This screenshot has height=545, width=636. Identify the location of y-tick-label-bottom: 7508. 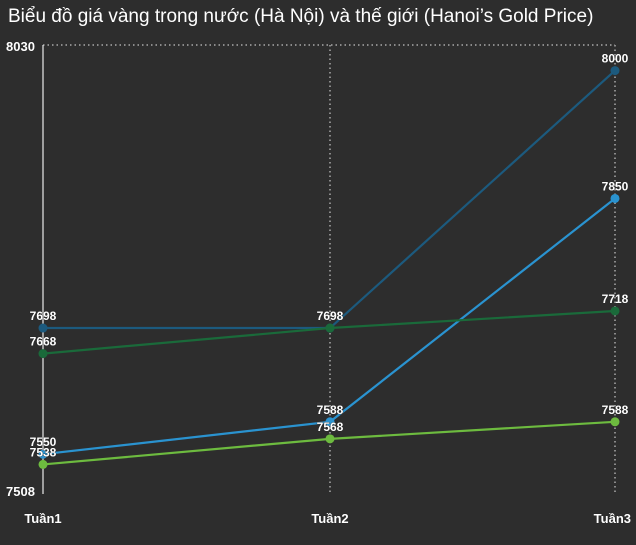
(20, 491).